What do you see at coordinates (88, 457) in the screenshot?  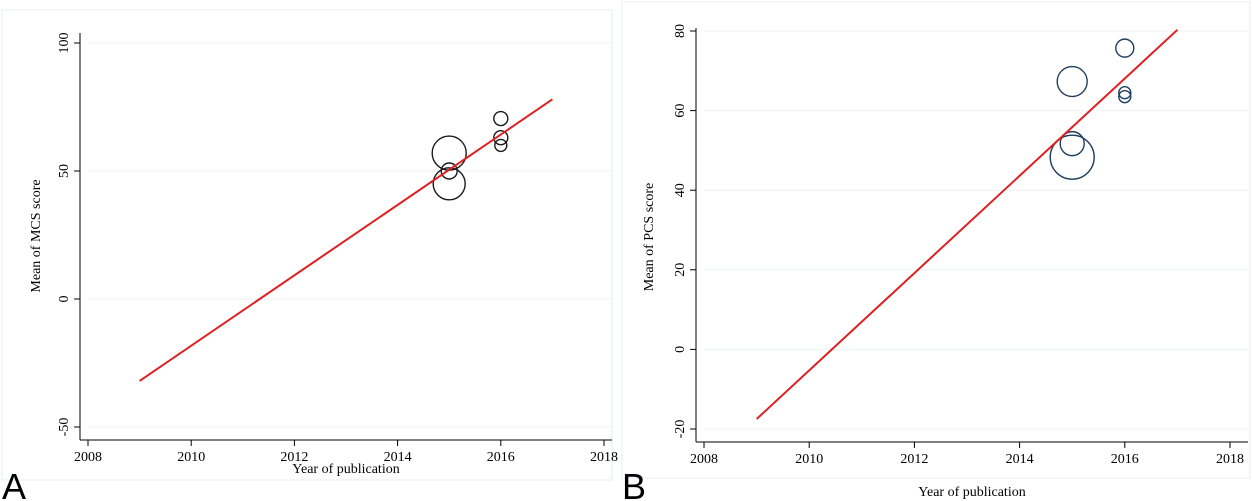 I see `panel-a-x-tick-label: 2008` at bounding box center [88, 457].